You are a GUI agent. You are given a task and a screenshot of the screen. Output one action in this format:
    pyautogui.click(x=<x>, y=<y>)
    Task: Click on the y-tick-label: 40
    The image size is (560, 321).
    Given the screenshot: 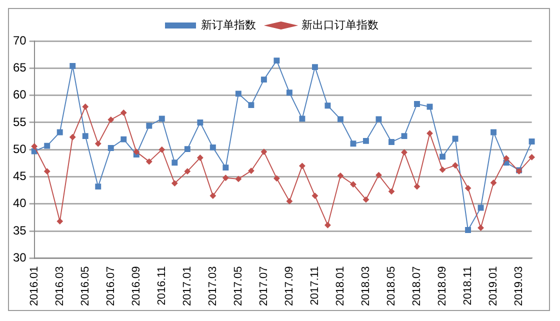 What is the action you would take?
    pyautogui.click(x=19, y=203)
    